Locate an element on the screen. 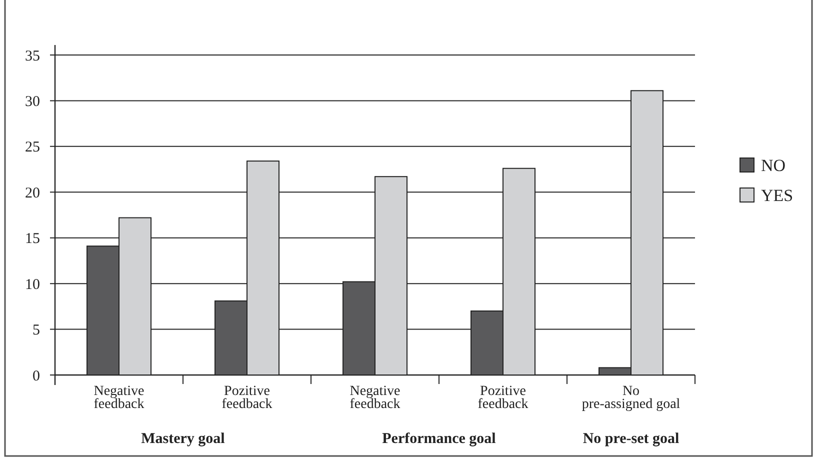 The height and width of the screenshot is (465, 817). text: No pre-set goal is located at coordinates (631, 439).